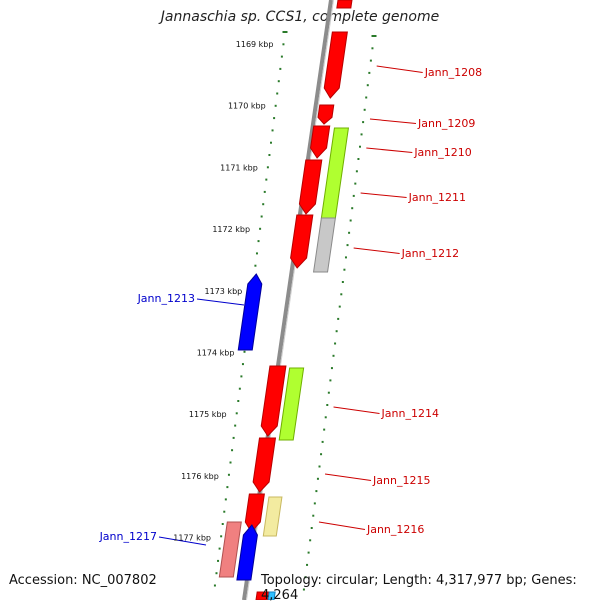  I want to click on gene-label-forward: Jann_1212, so click(430, 253).